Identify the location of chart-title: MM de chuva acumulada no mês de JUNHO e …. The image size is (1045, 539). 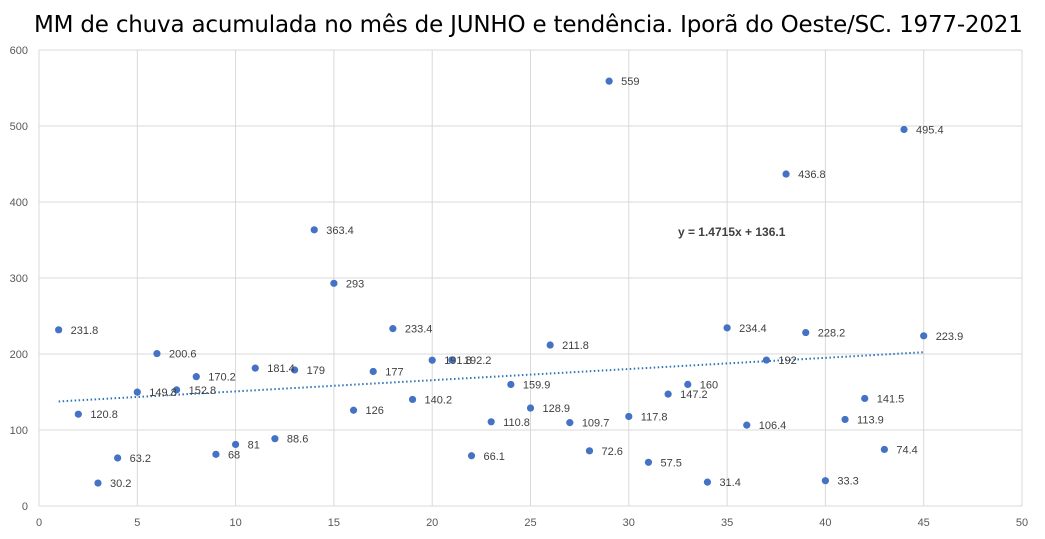
(528, 25).